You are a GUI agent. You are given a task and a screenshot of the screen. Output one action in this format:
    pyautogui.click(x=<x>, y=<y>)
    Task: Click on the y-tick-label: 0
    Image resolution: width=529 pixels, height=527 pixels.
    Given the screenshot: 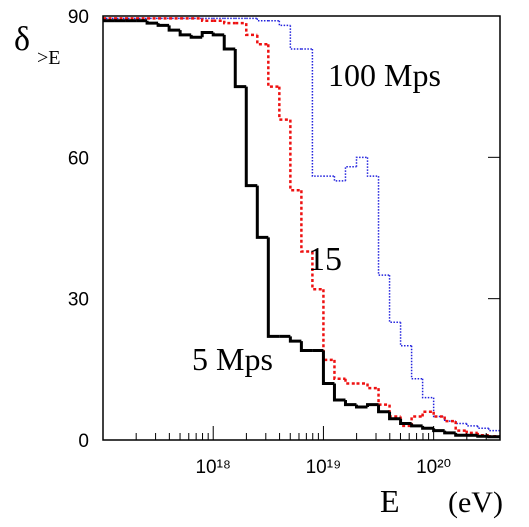 What is the action you would take?
    pyautogui.click(x=83, y=441)
    